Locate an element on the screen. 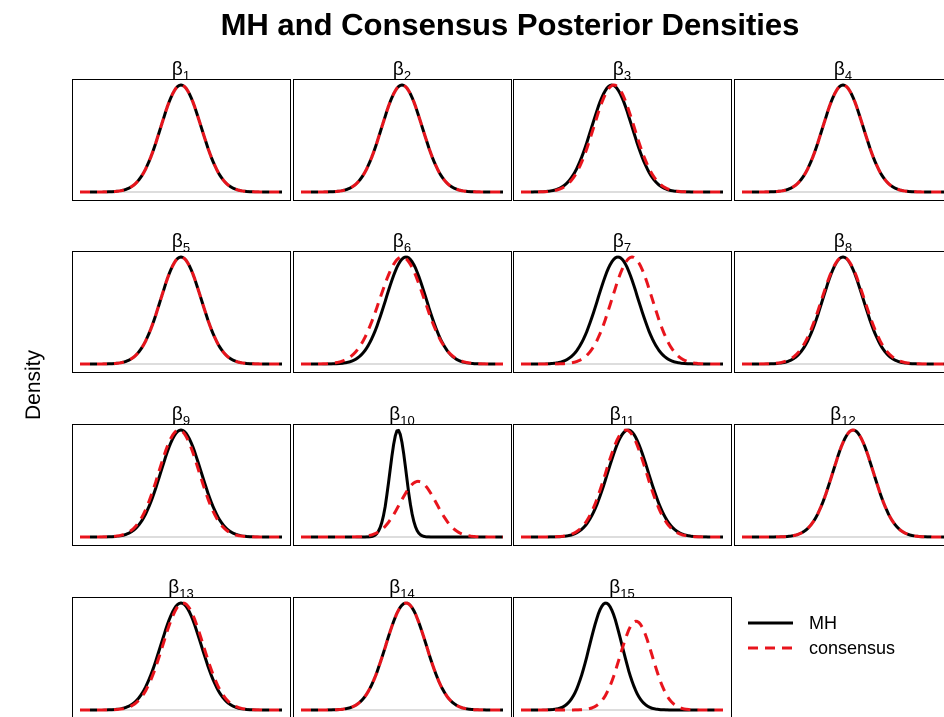 The image size is (944, 717). density-panel-beta-14: β14 is located at coordinates (402, 647).